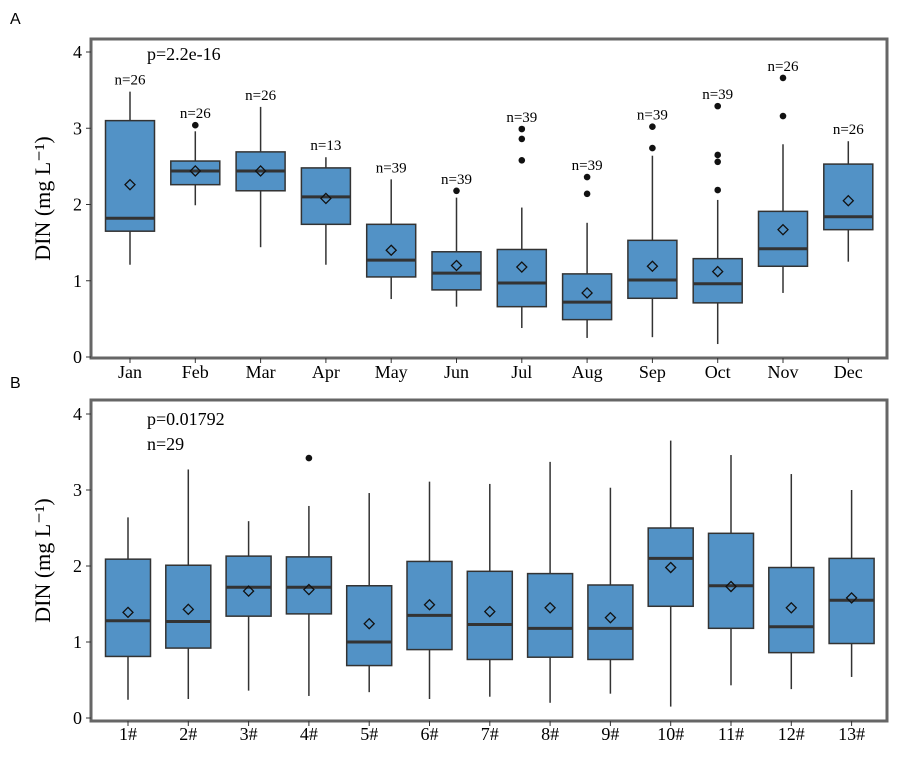 This screenshot has height=759, width=909. What do you see at coordinates (848, 252) in the screenshot?
I see `box-dec: n=26 Dec` at bounding box center [848, 252].